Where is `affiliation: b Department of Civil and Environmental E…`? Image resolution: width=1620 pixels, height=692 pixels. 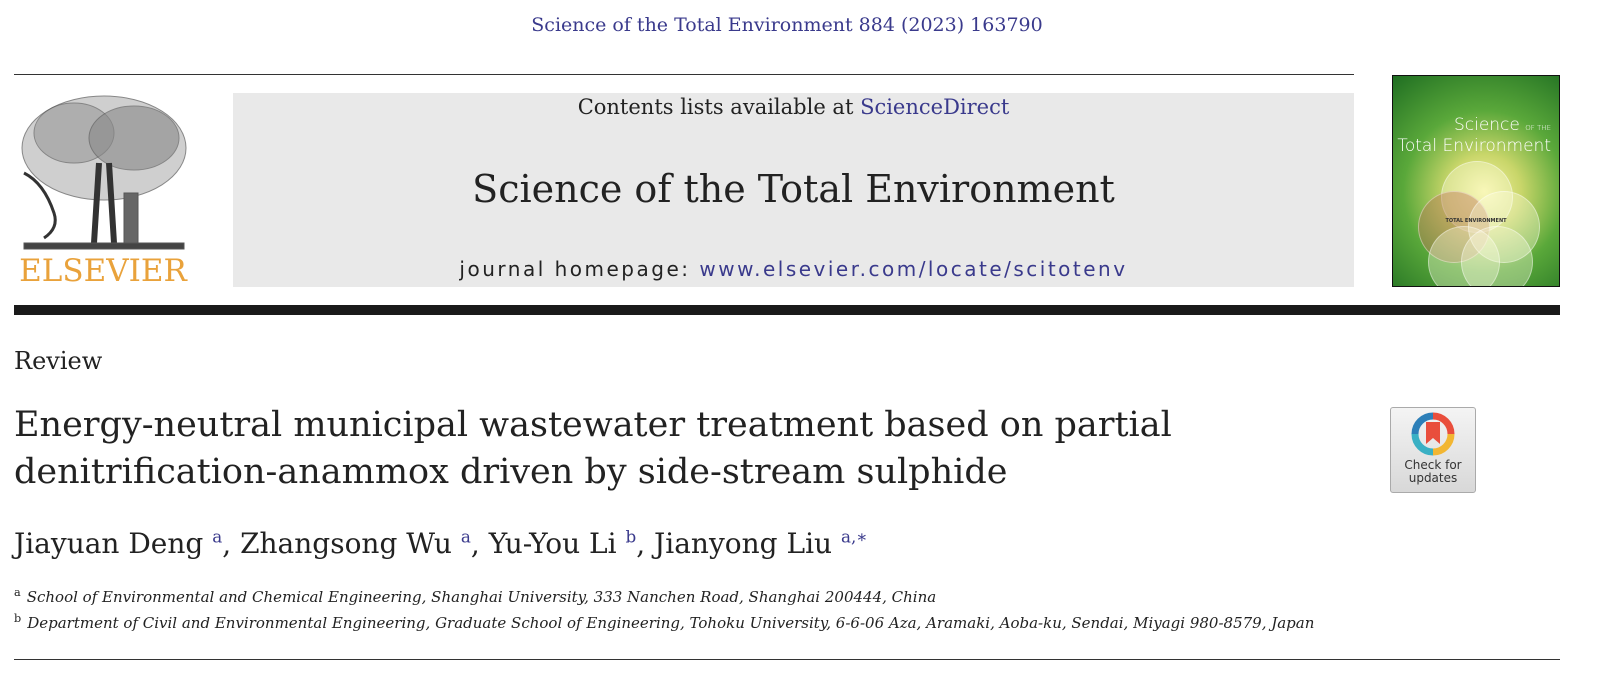
affiliation: b Department of Civil and Environmental E… is located at coordinates (664, 622).